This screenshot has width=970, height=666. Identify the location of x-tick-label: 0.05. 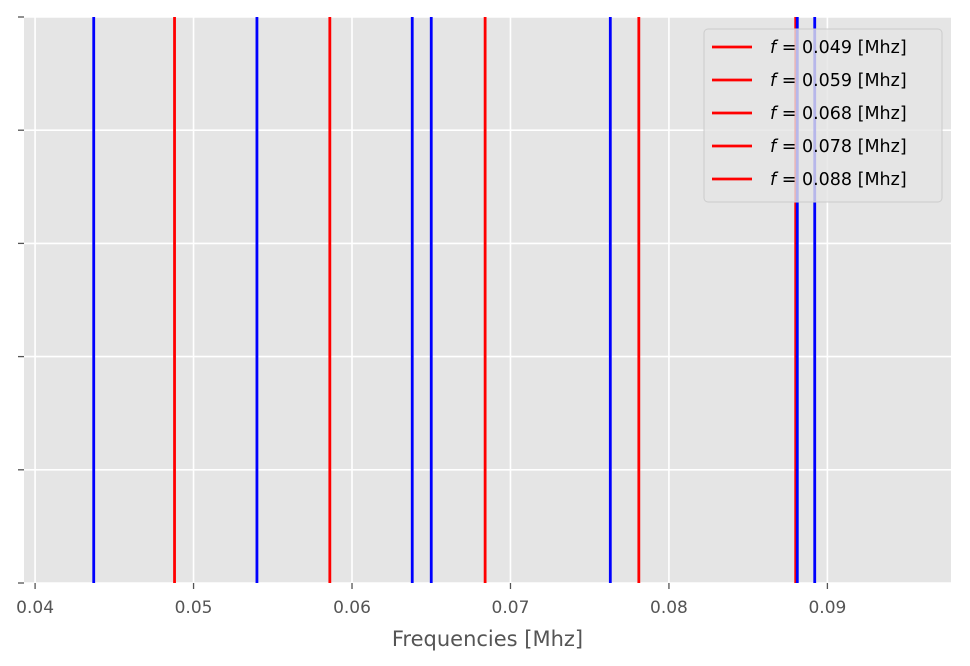
(194, 608).